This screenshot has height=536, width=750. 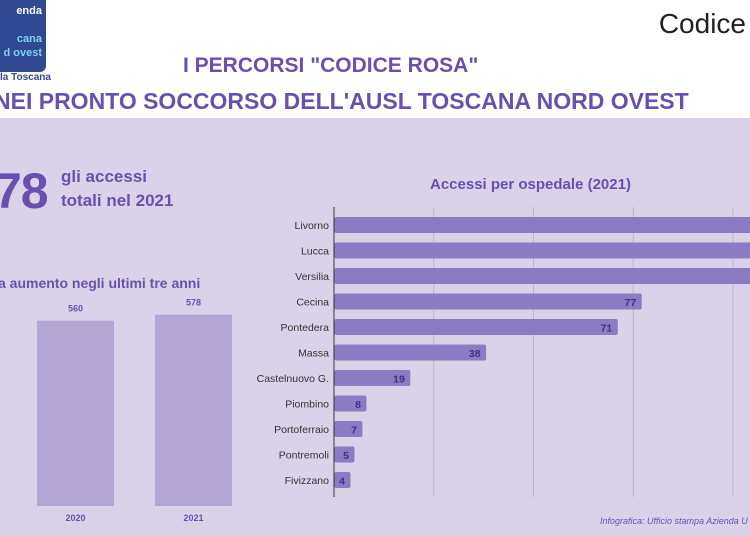 What do you see at coordinates (307, 405) in the screenshot?
I see `hospital-tick-label: Piombino` at bounding box center [307, 405].